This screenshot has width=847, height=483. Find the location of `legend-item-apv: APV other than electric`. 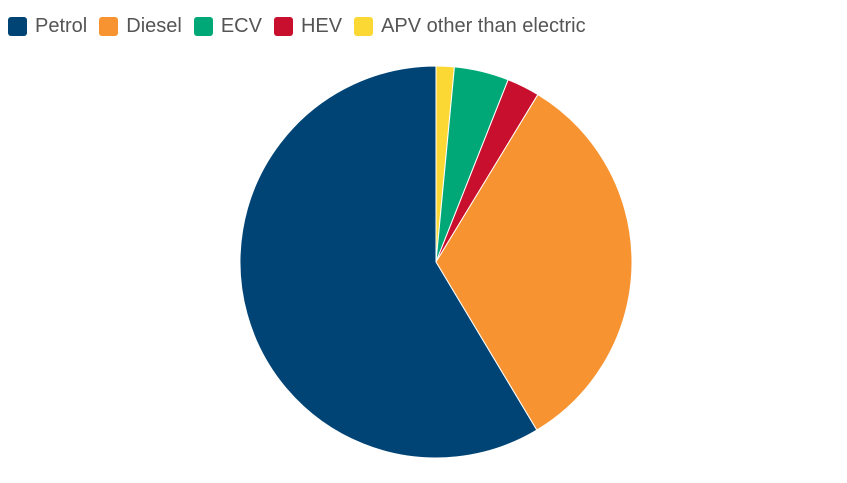

legend-item-apv: APV other than electric is located at coordinates (470, 26).